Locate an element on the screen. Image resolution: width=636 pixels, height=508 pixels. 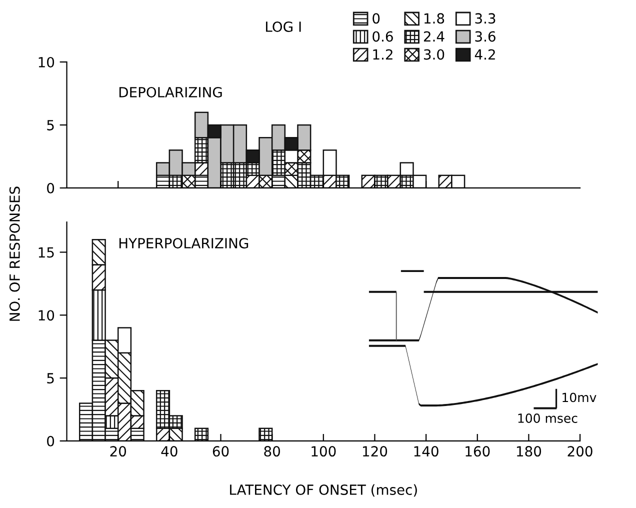
legend-label: 3.3 is located at coordinates (485, 18).